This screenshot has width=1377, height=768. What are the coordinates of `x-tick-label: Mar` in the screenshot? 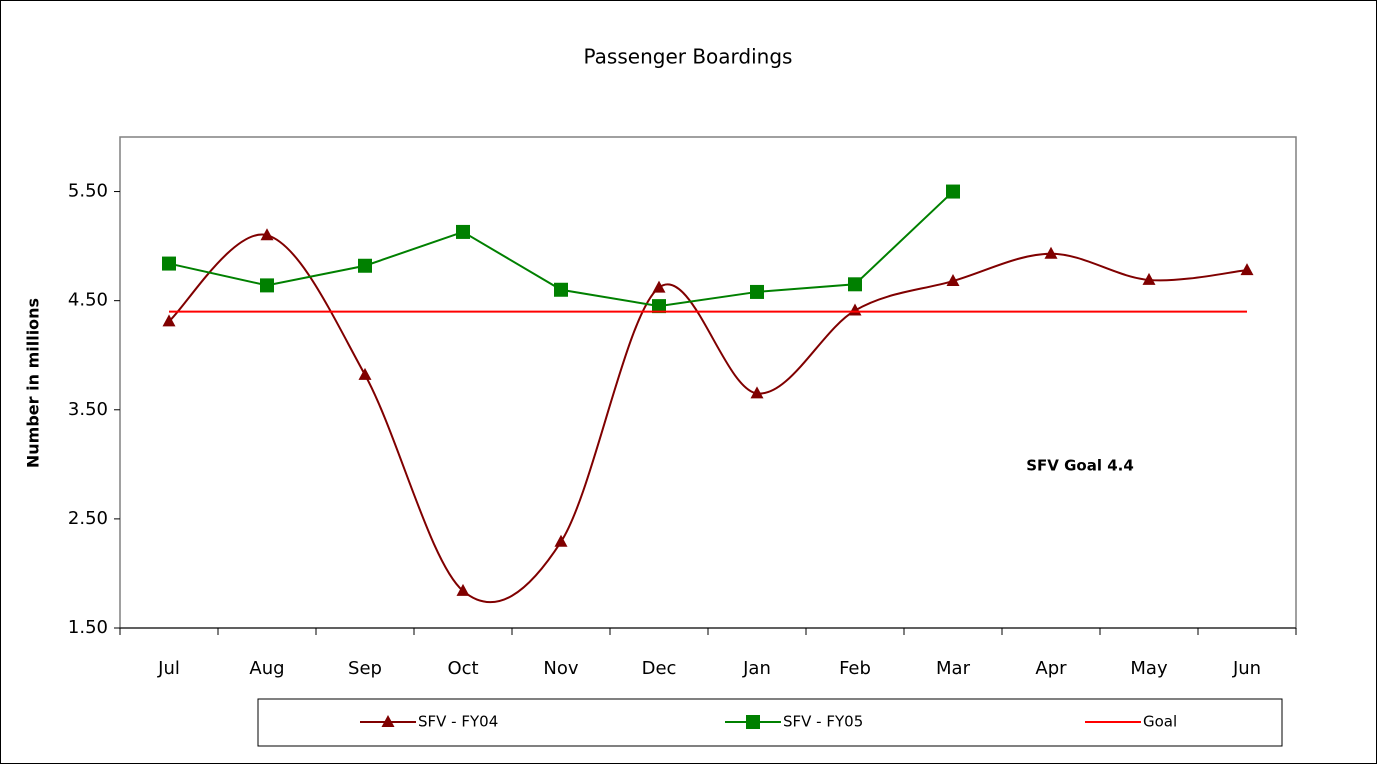 It's located at (953, 668).